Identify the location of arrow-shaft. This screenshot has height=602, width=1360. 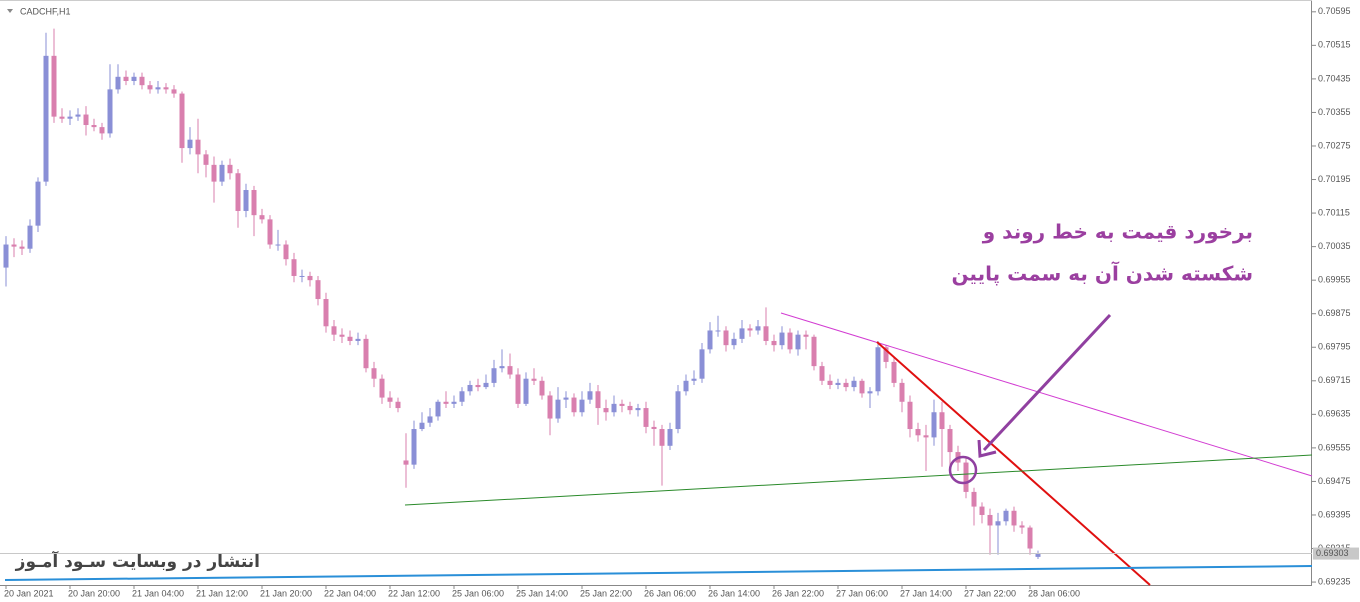
(1047, 382).